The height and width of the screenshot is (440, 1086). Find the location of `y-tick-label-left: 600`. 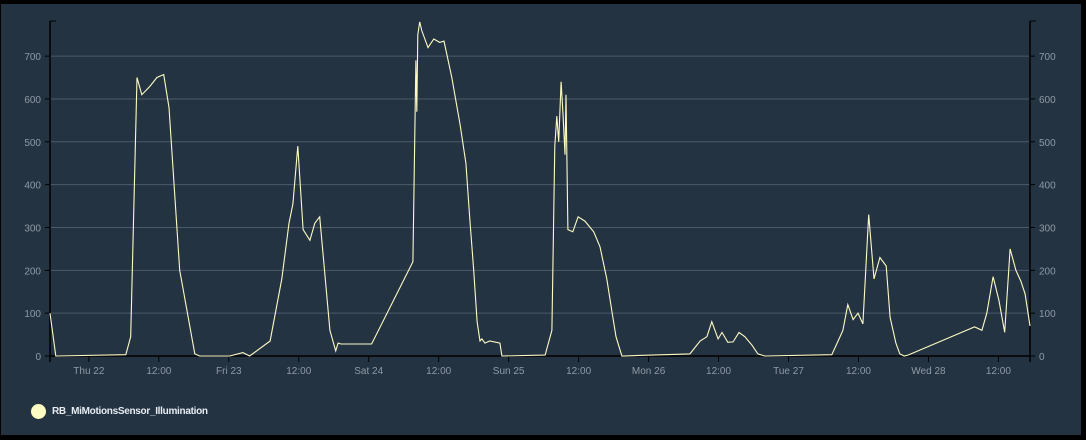

y-tick-label-left: 600 is located at coordinates (32, 100).